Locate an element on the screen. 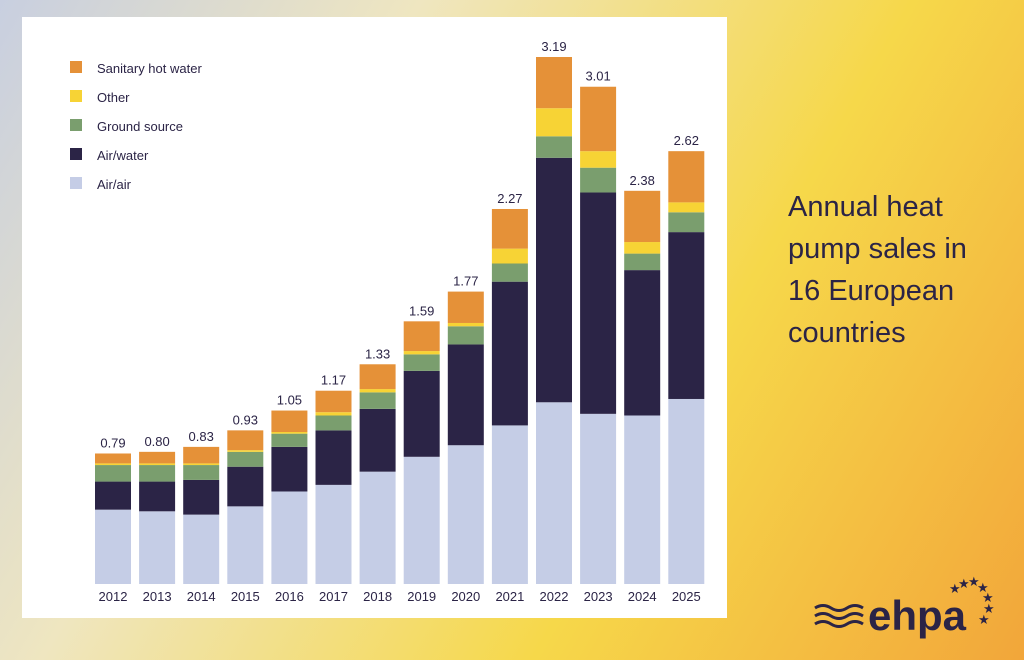  total-label: 2.27 is located at coordinates (509, 198).